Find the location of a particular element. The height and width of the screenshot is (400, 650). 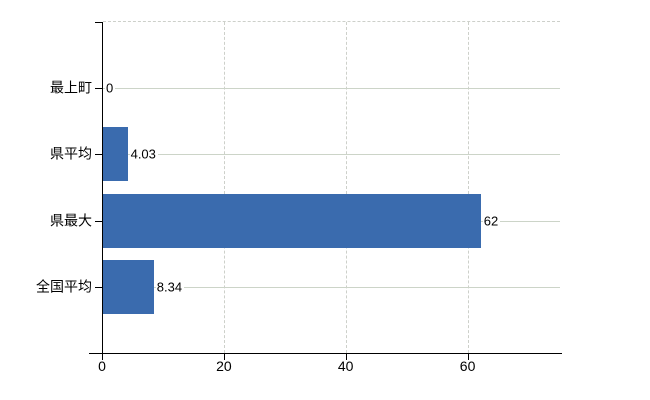

value-label: 0 is located at coordinates (110, 88).